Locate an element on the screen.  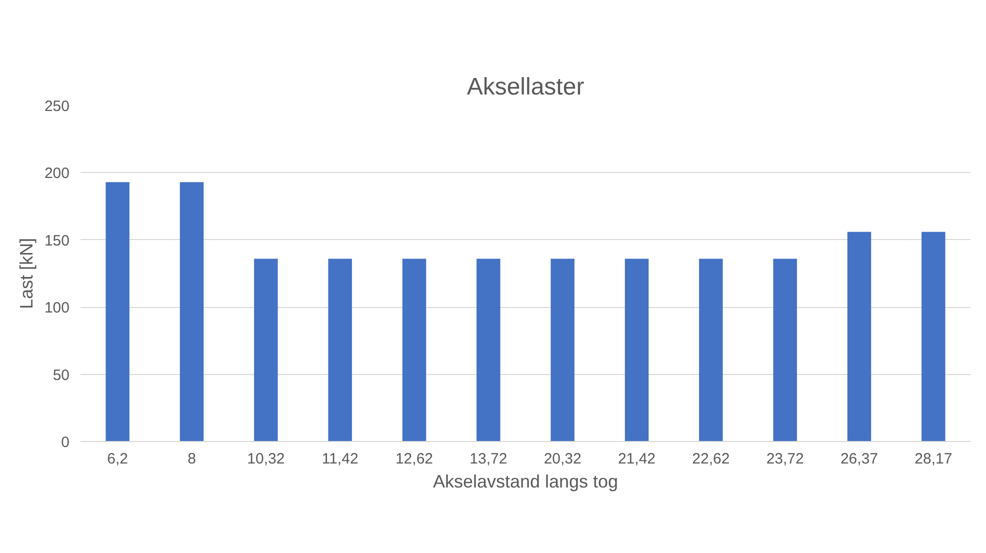
x-tick-label: 28,17 is located at coordinates (933, 459).